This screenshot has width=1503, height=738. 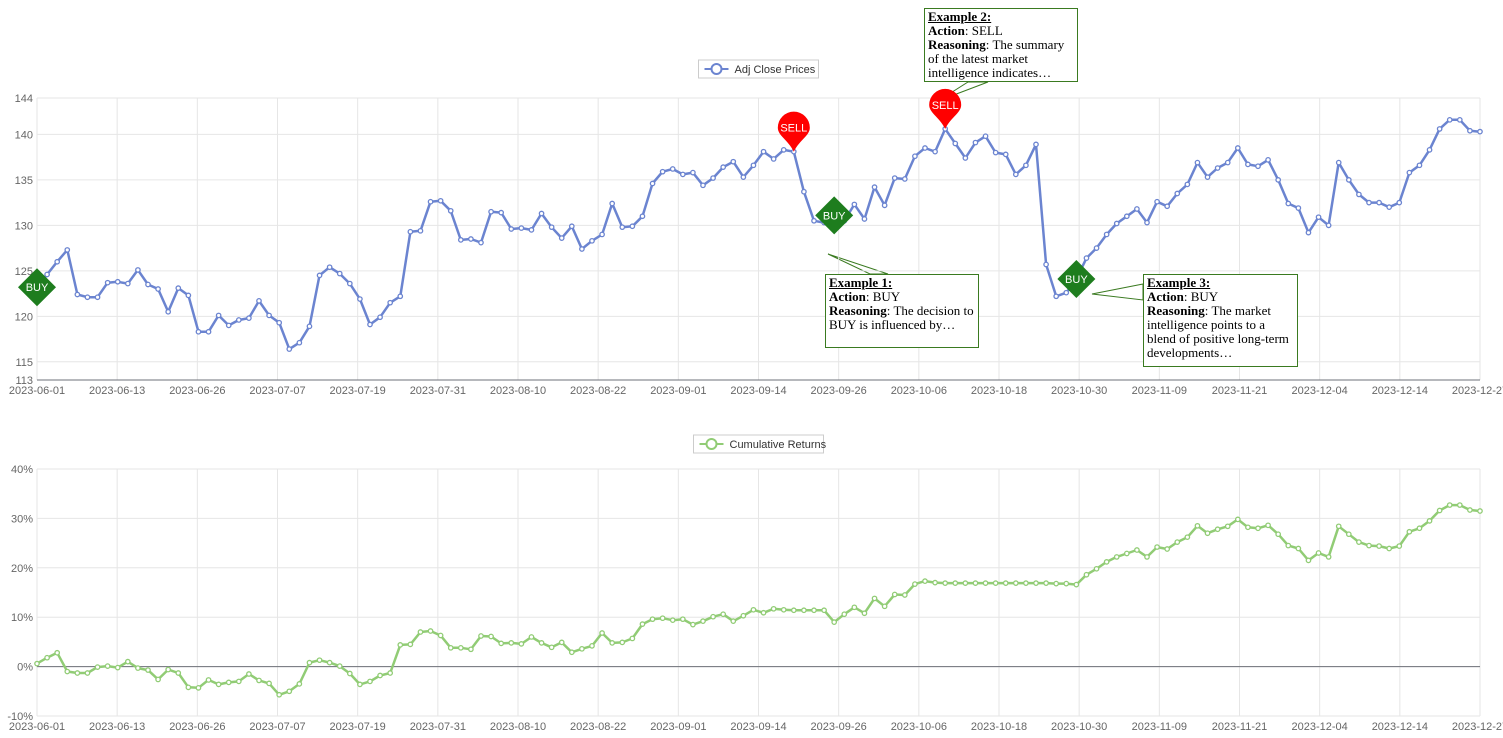 I want to click on x-tick-label: 2023-09-14, so click(x=758, y=391).